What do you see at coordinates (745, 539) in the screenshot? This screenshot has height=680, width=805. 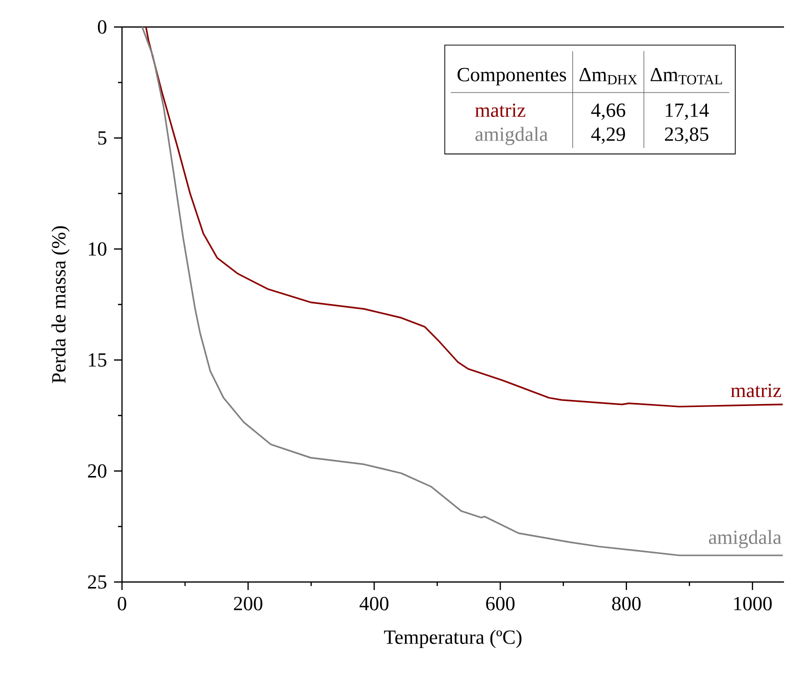 I see `series-label: amigdala` at bounding box center [745, 539].